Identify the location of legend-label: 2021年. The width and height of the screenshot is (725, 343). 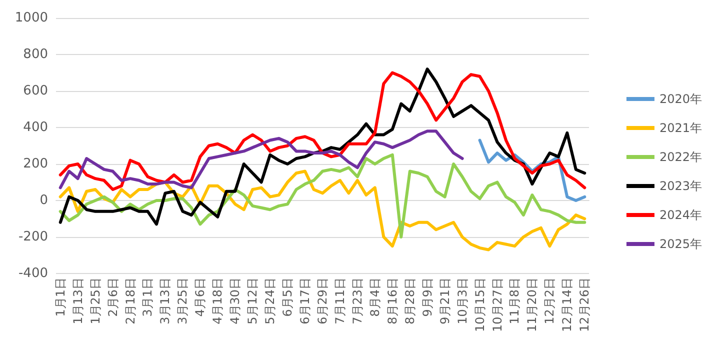
(680, 128).